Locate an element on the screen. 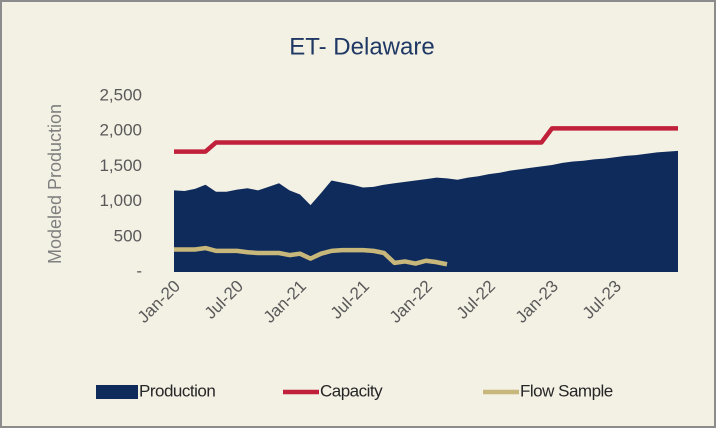 The image size is (716, 428). y-tick-label: 2,000 is located at coordinates (120, 130).